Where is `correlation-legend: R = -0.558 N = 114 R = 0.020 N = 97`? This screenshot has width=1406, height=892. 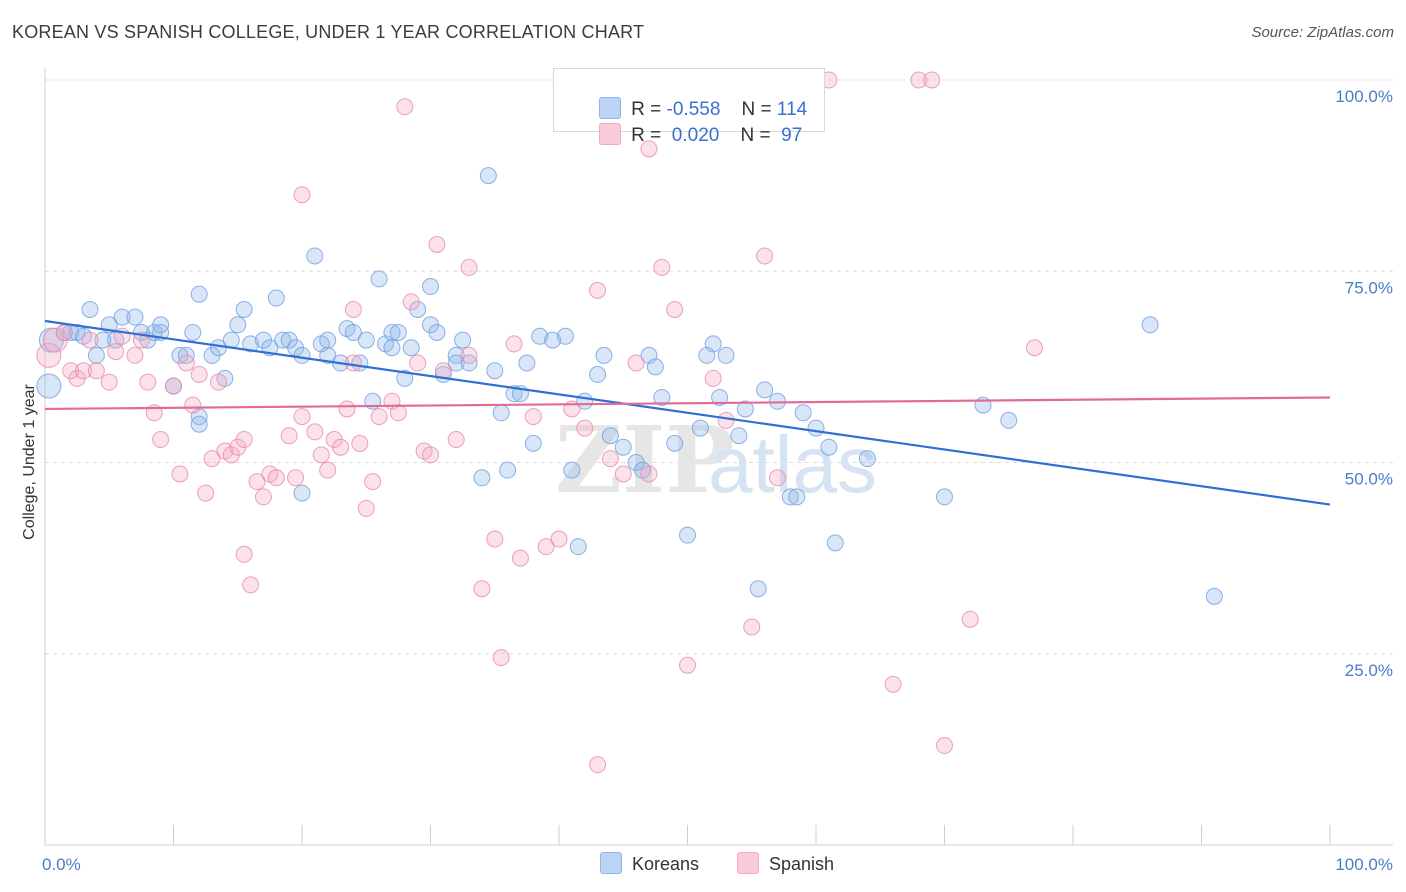
correlation-legend: R = -0.558 N = 114 R = 0.020 N = 97 is located at coordinates (689, 107).